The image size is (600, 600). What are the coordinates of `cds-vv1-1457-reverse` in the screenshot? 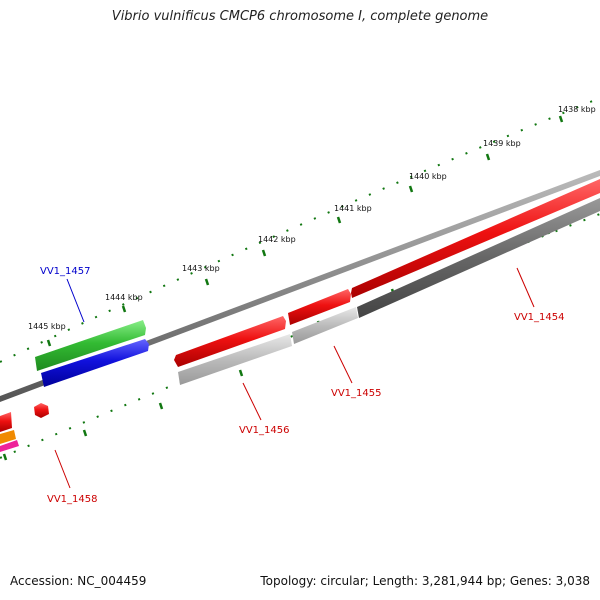 It's located at (95, 363).